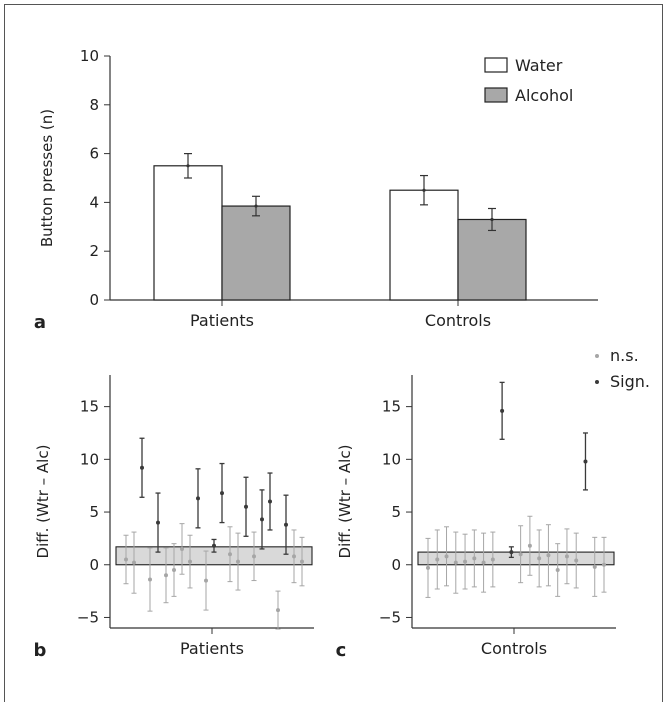  I want to click on a-y-tick-label: 0, so click(94, 300).